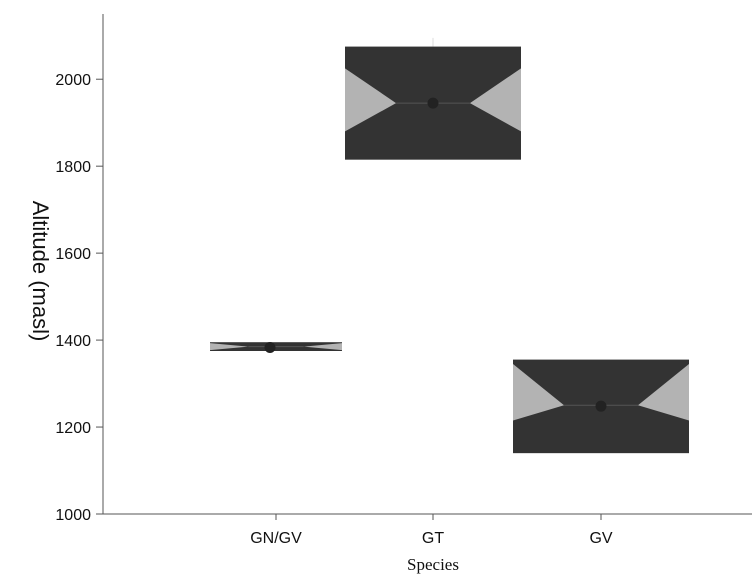  I want to click on x-ticks: GN/GV GT GV, so click(431, 530).